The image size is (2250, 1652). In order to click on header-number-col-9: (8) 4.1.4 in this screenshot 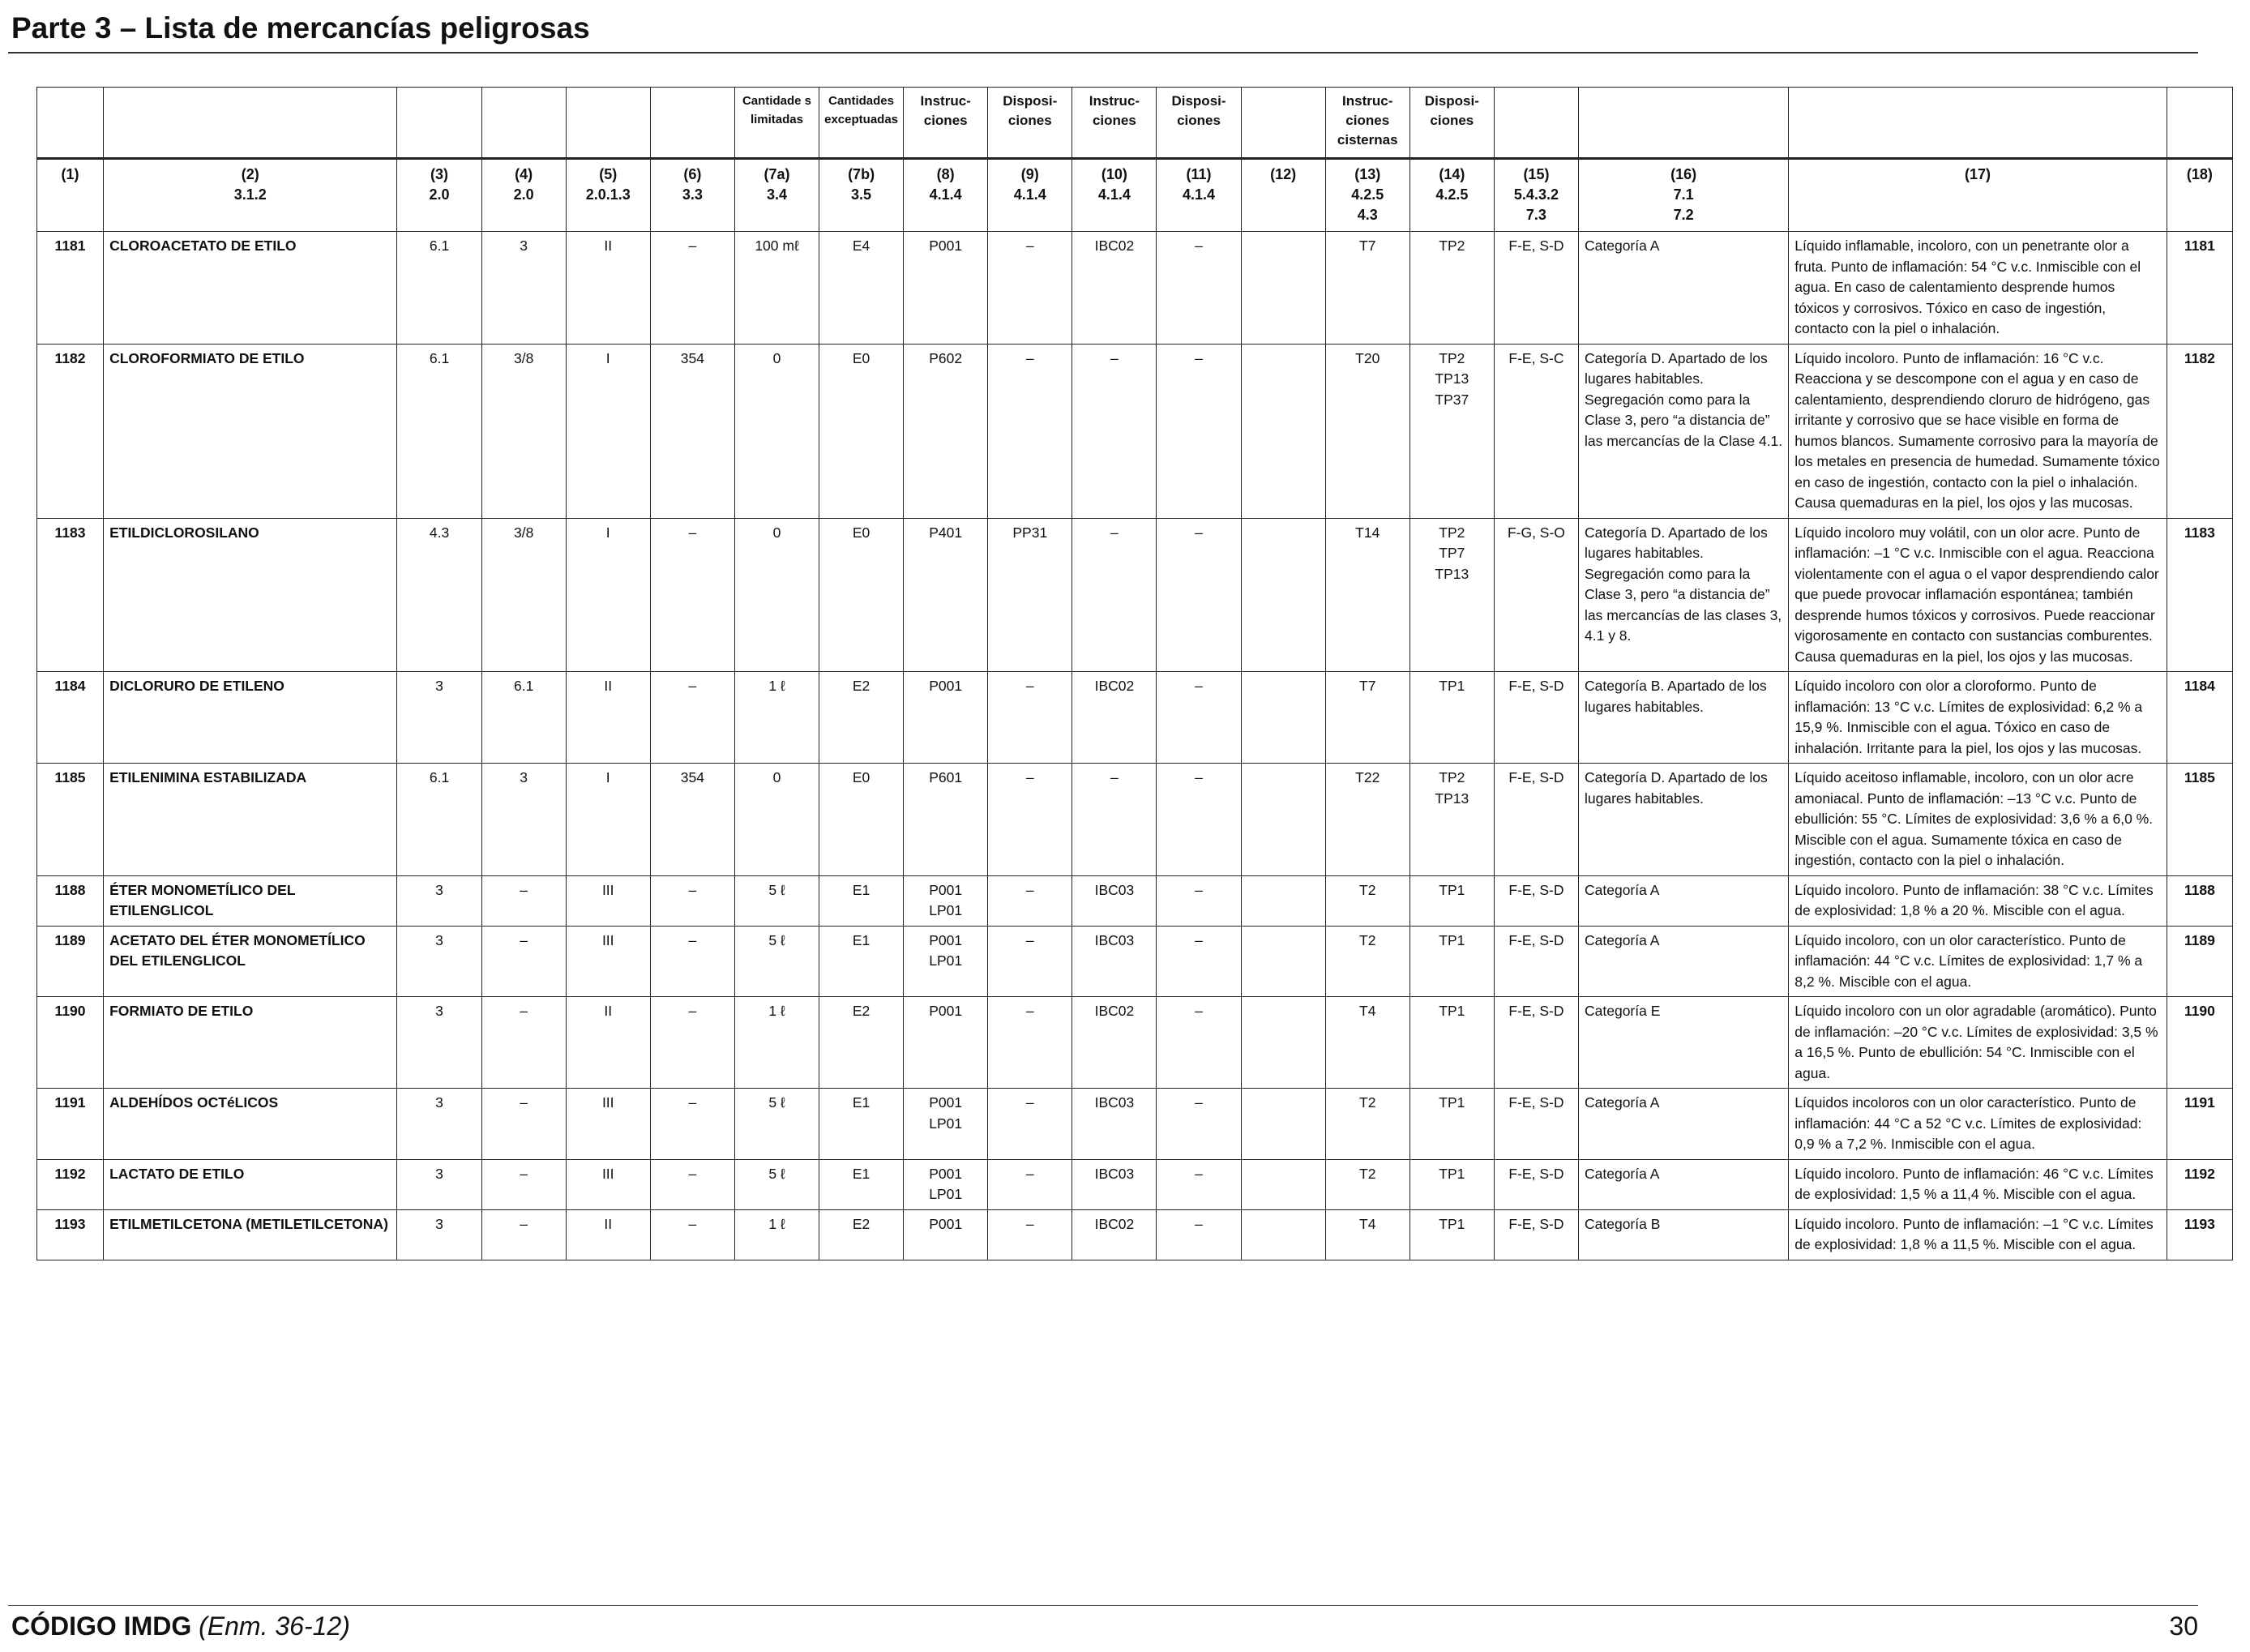, I will do `click(946, 195)`.